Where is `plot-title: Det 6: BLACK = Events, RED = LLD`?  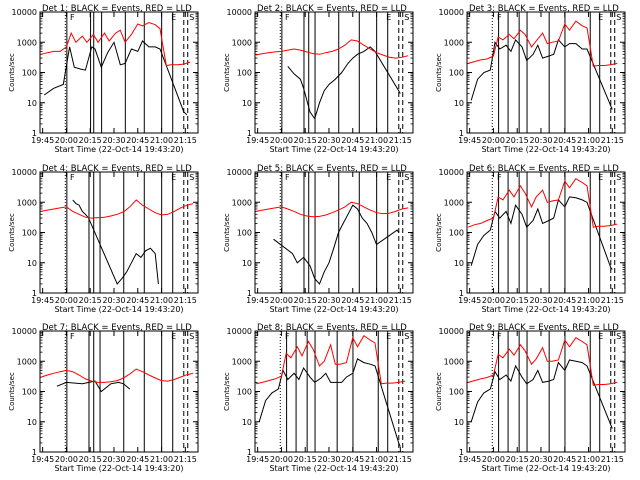 plot-title: Det 6: BLACK = Events, RED = LLD is located at coordinates (544, 169).